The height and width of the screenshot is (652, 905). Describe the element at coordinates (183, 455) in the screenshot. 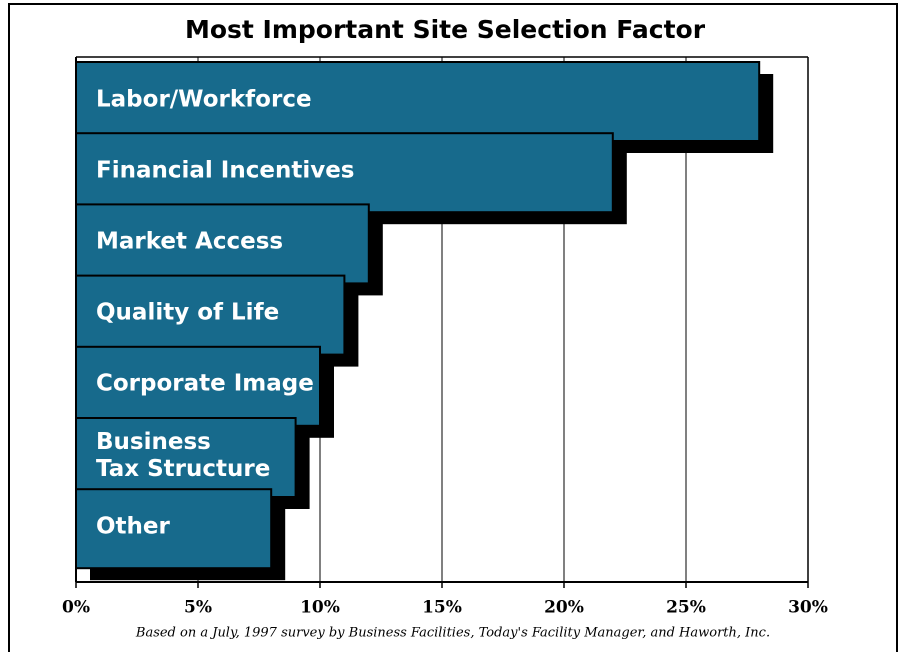

I see `category-label: Business Tax Structure` at that location.